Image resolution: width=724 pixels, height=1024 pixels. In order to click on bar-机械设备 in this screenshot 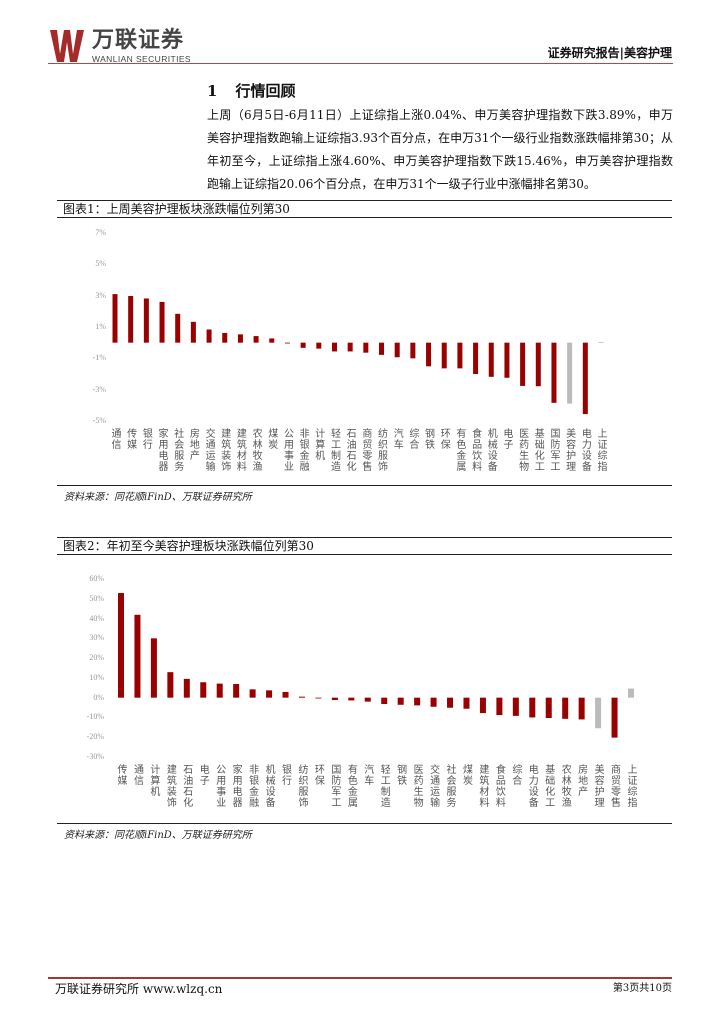, I will do `click(491, 359)`.